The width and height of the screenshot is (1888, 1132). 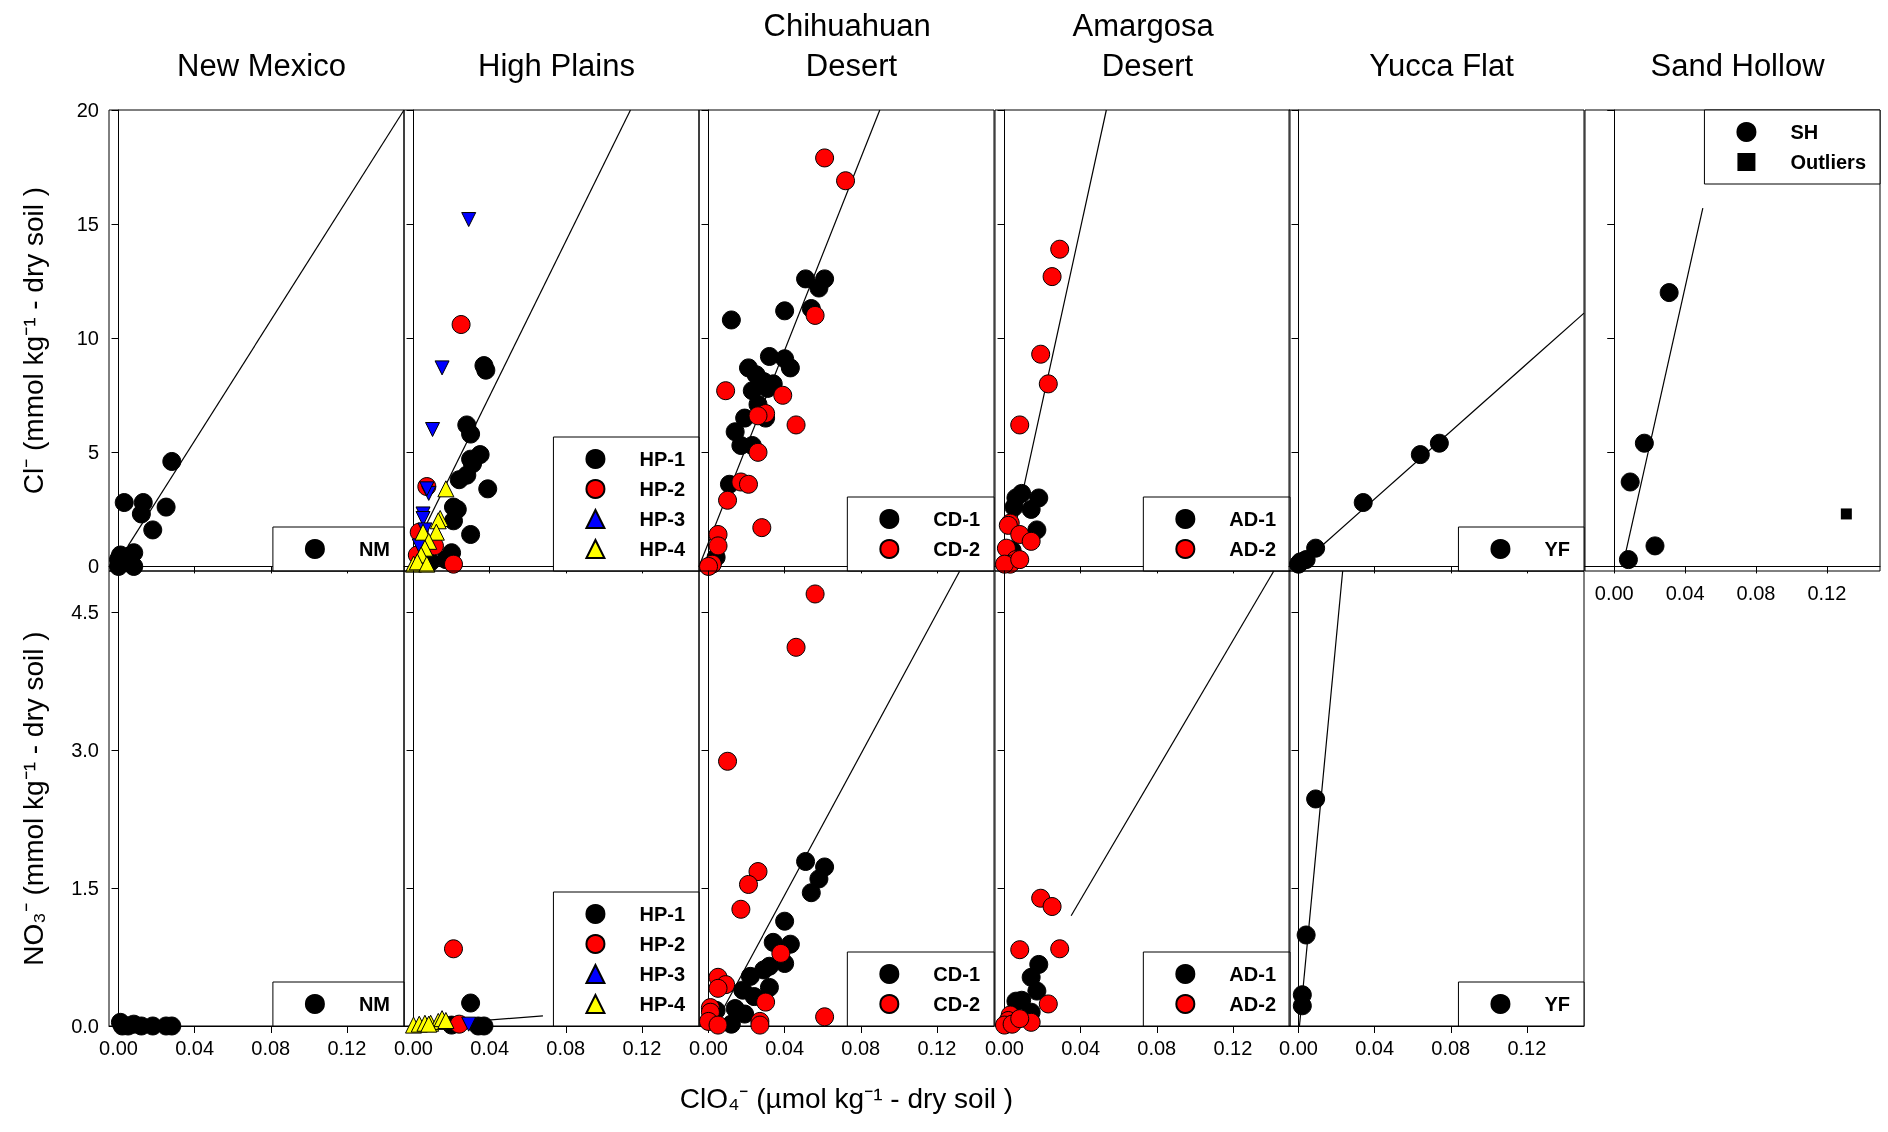 What do you see at coordinates (846, 1098) in the screenshot?
I see `x-axis-title: ClO₄⁻ (µmol kg⁻¹ - dry soil )` at bounding box center [846, 1098].